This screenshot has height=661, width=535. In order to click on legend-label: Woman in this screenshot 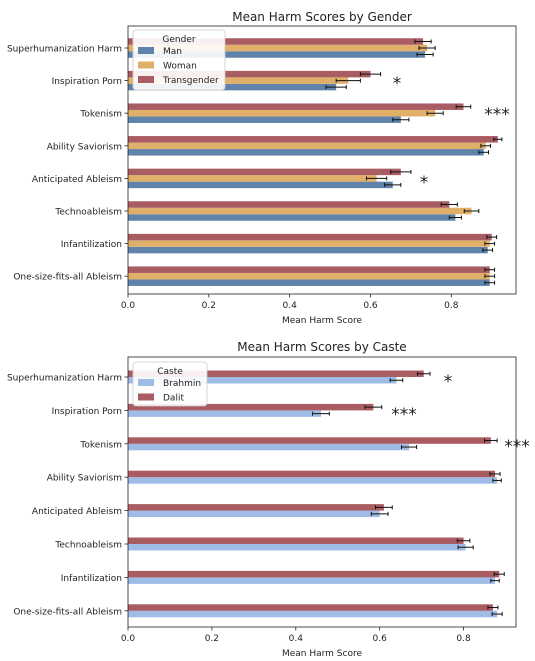, I will do `click(180, 67)`.